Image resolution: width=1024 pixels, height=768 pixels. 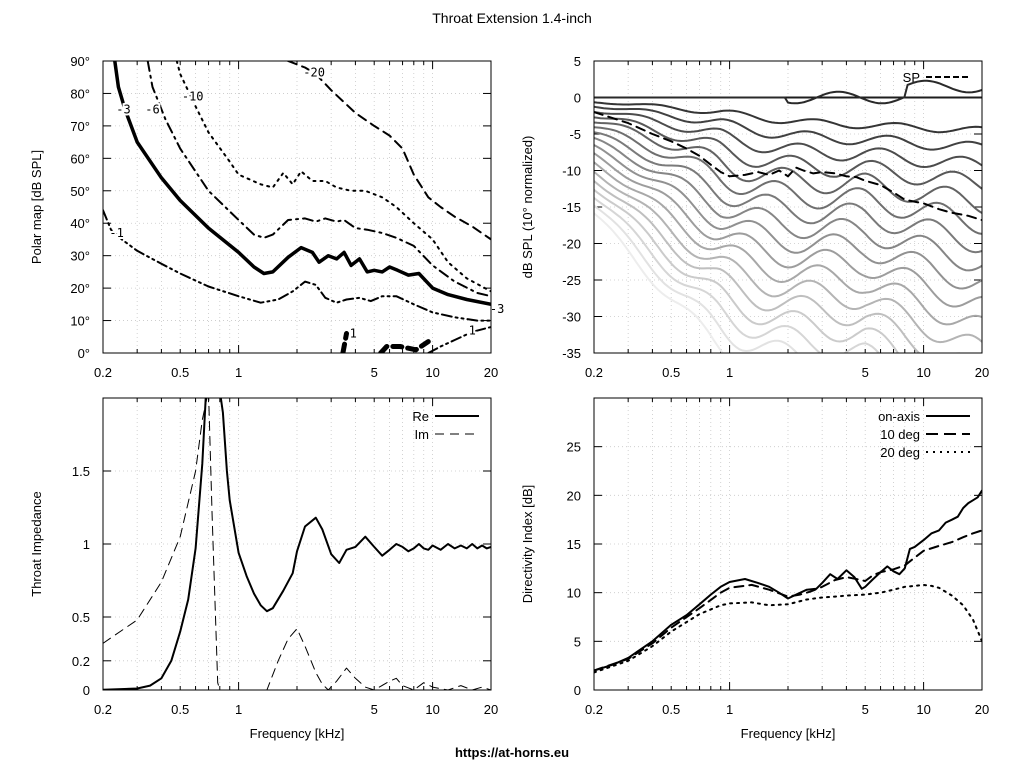 What do you see at coordinates (420, 416) in the screenshot?
I see `legend-label: Re` at bounding box center [420, 416].